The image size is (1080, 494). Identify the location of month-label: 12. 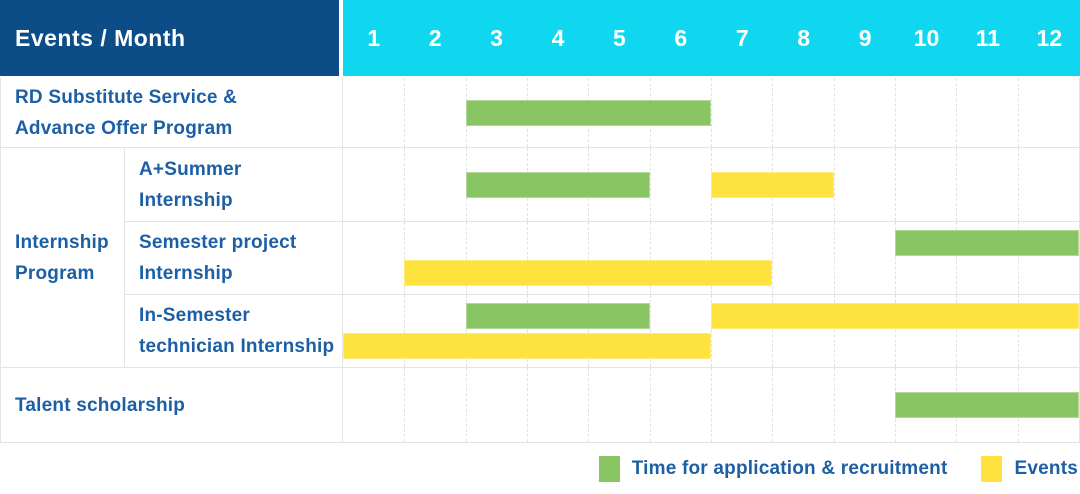
(1049, 37).